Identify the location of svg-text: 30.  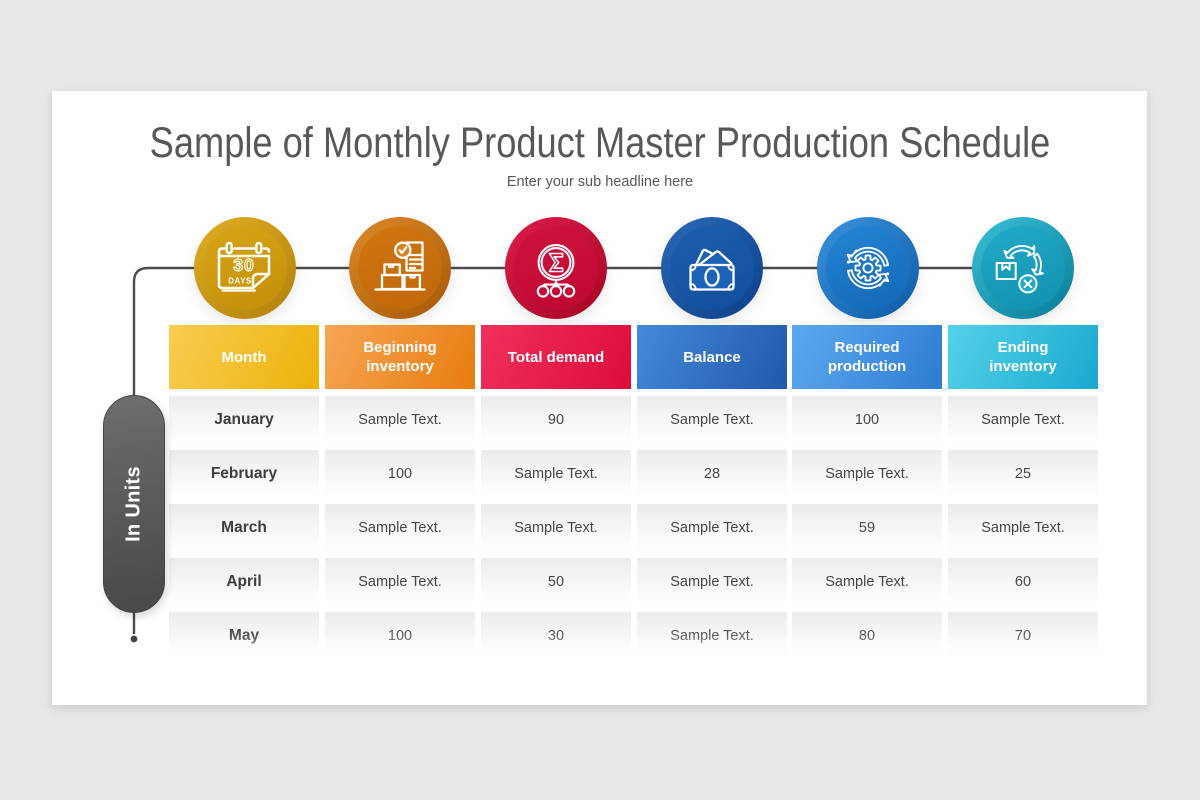
(243, 265).